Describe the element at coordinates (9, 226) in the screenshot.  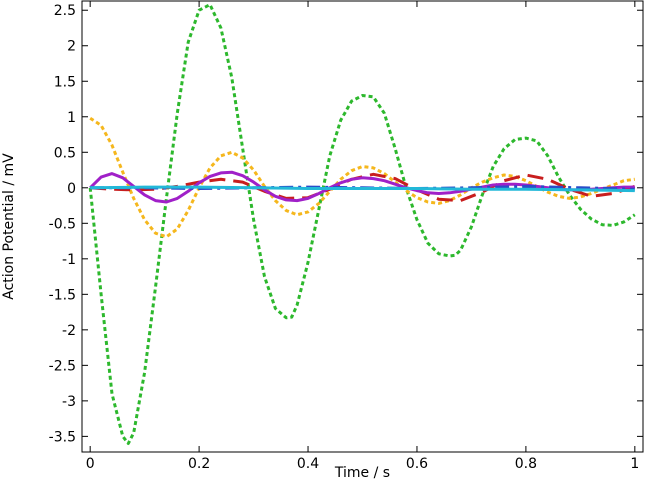
I see `y-axis-title: Action Potential / mV` at that location.